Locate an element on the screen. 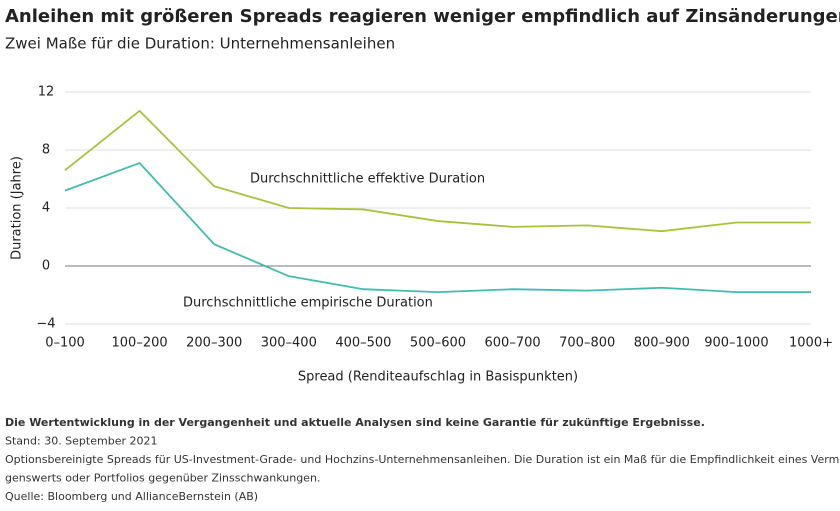 The width and height of the screenshot is (840, 511). x-tick-label: 200–300 is located at coordinates (214, 343).